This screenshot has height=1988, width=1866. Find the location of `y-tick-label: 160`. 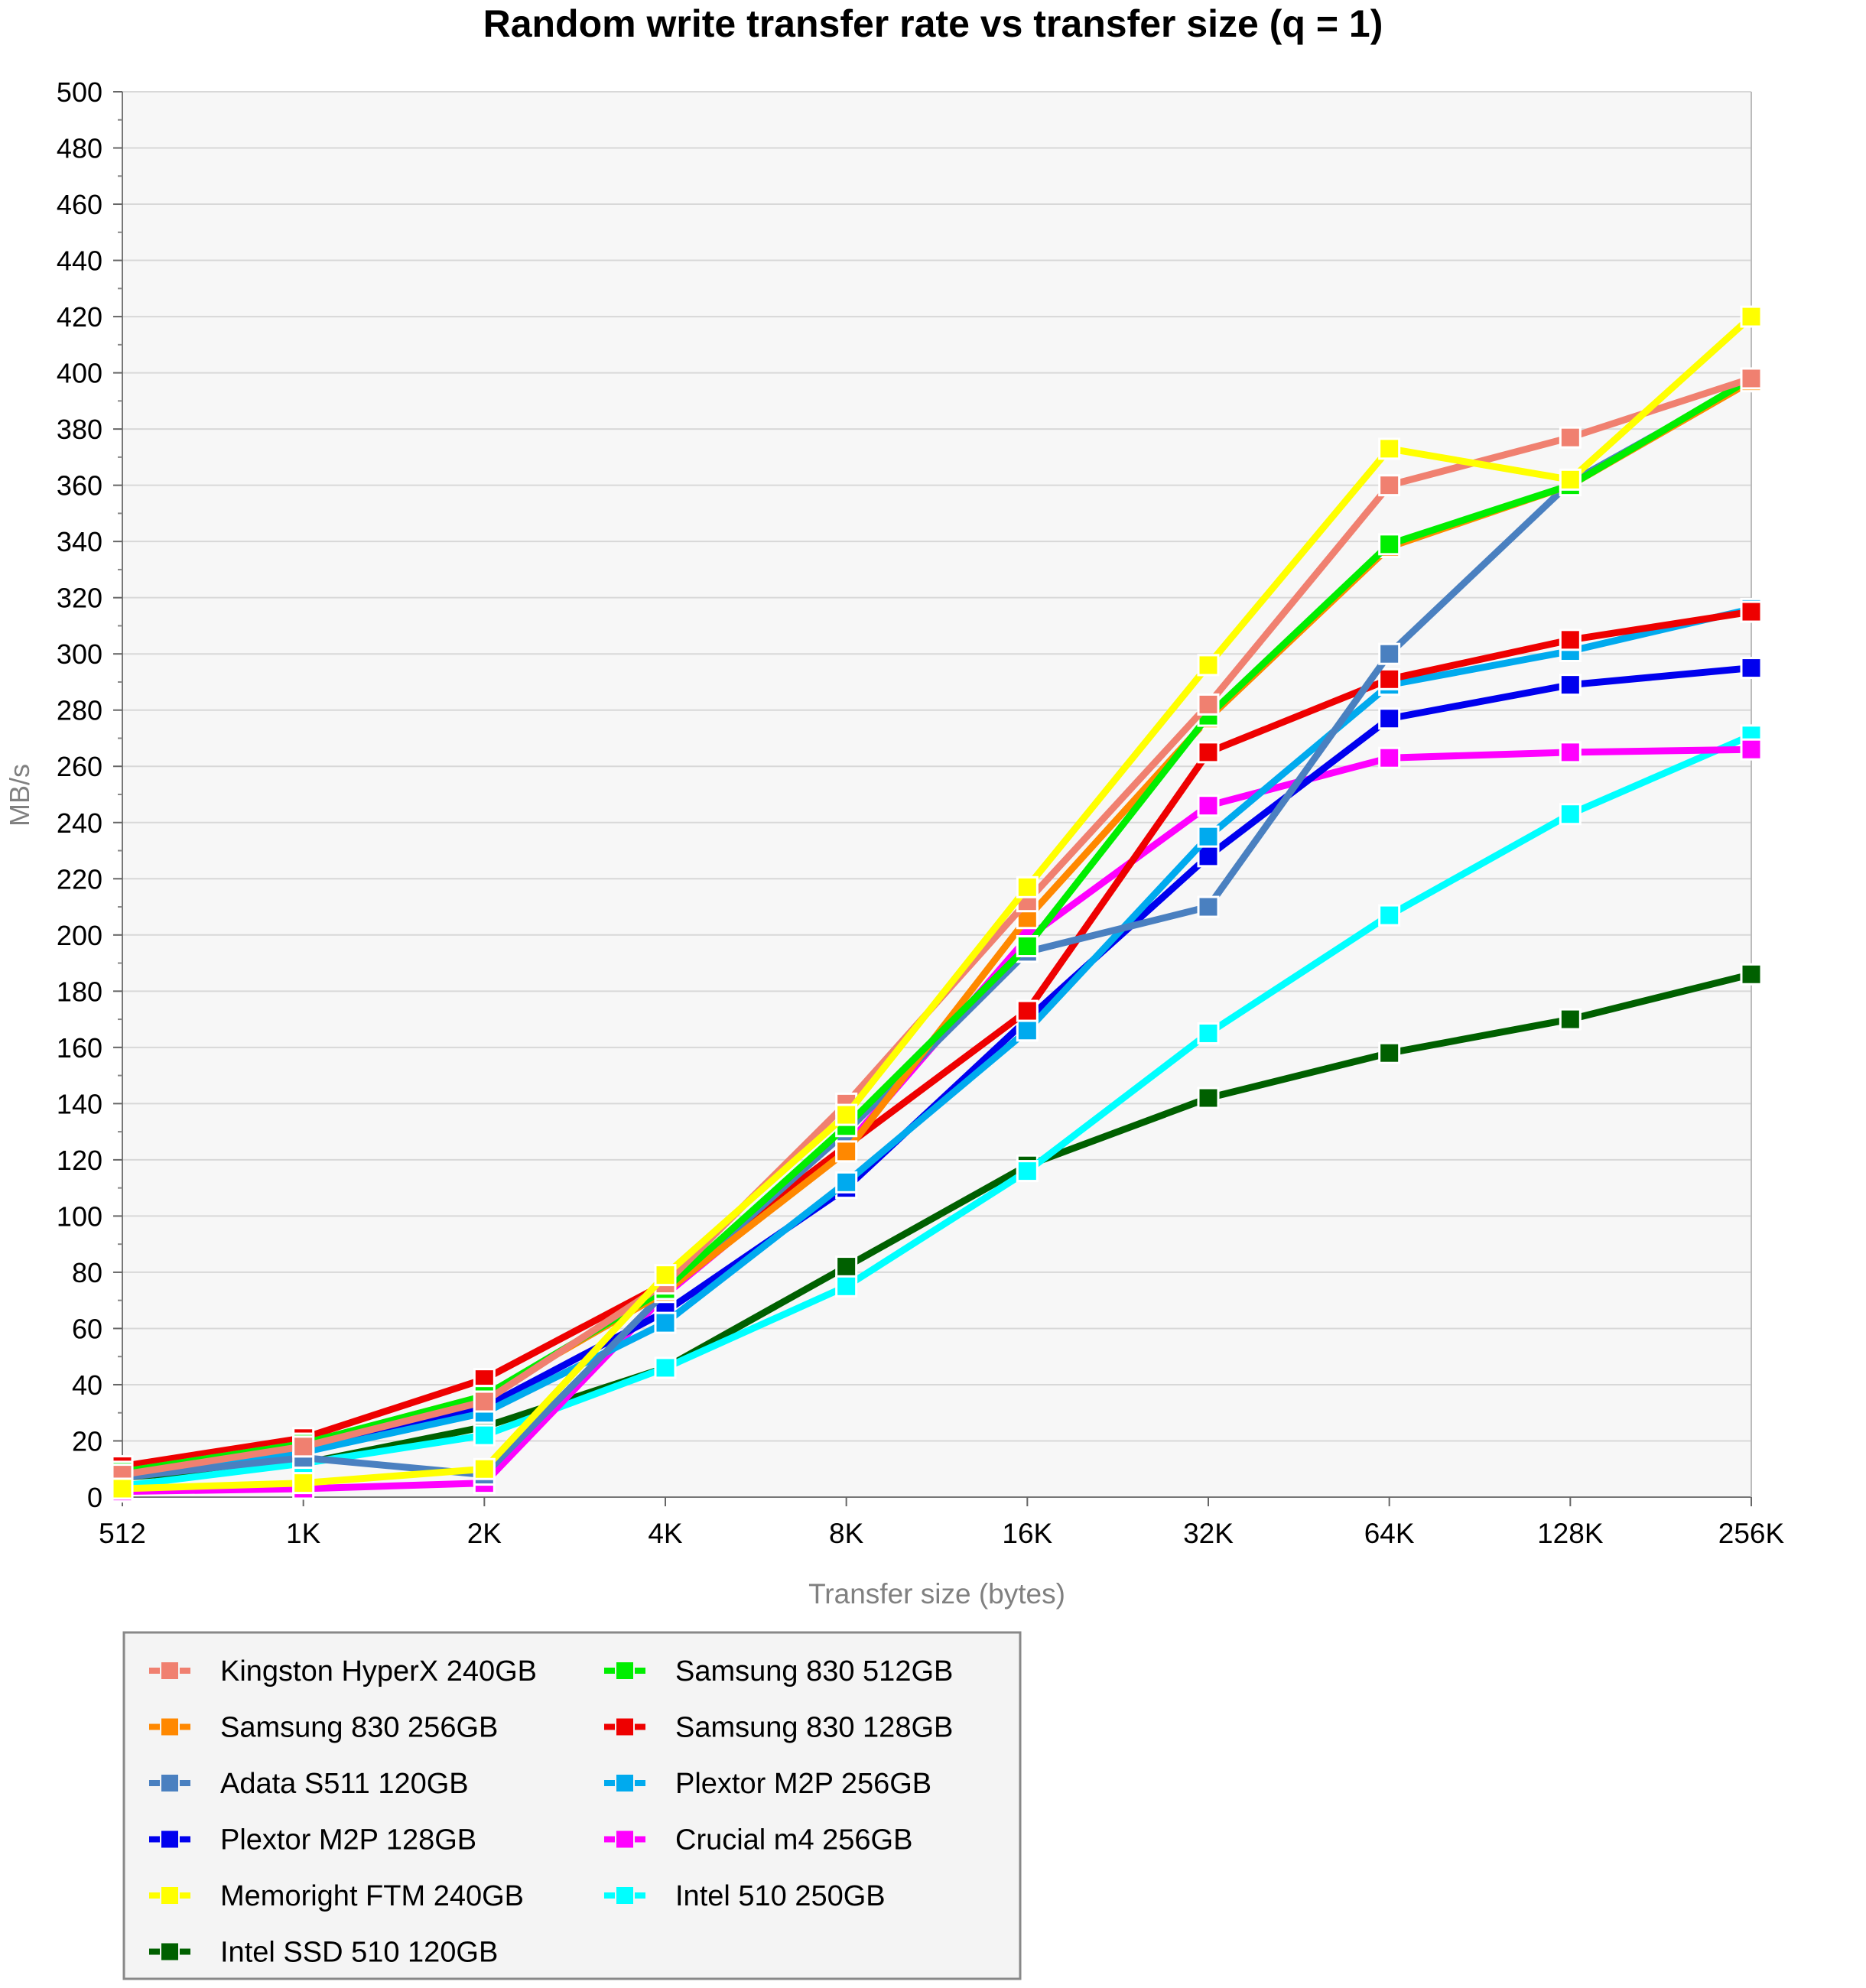

y-tick-label: 160 is located at coordinates (79, 1048).